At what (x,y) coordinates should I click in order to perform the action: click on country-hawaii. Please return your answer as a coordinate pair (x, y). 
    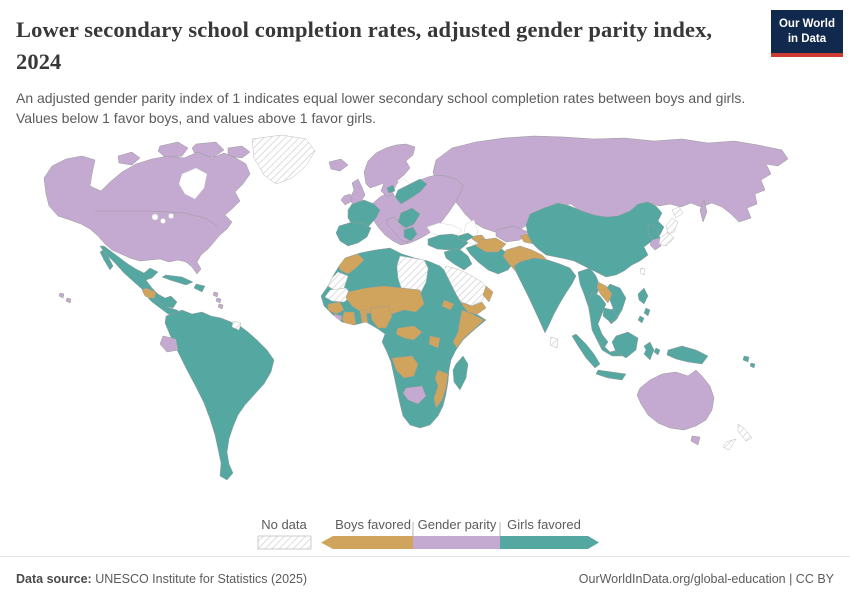
    Looking at the image, I should click on (65, 298).